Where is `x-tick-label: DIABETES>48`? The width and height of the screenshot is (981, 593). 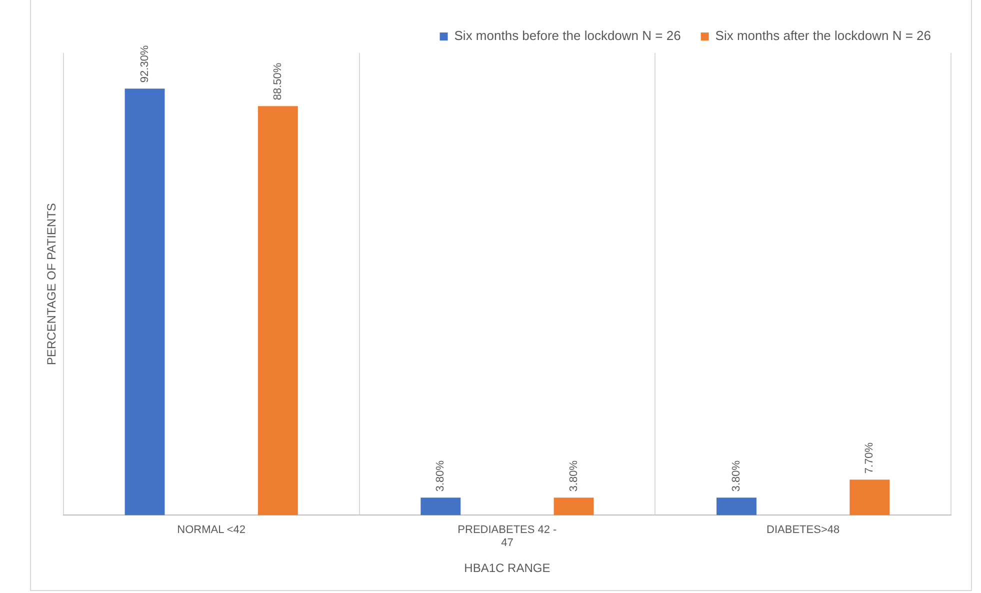
x-tick-label: DIABETES>48 is located at coordinates (803, 530).